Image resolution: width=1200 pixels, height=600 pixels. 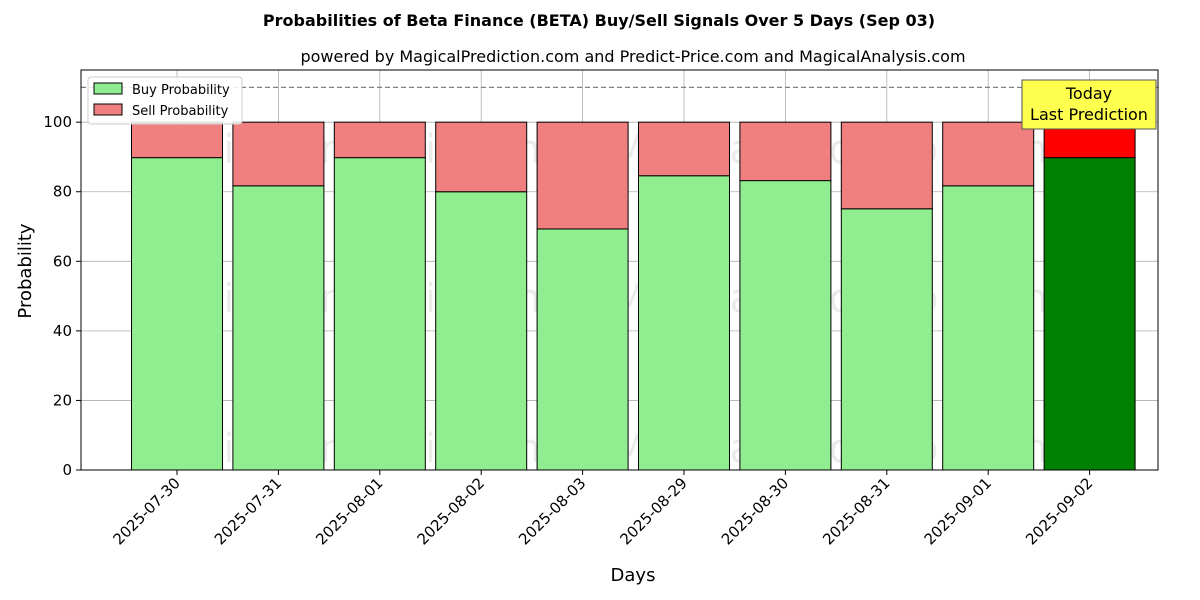 What do you see at coordinates (1089, 114) in the screenshot?
I see `annotation-line2: Last Prediction` at bounding box center [1089, 114].